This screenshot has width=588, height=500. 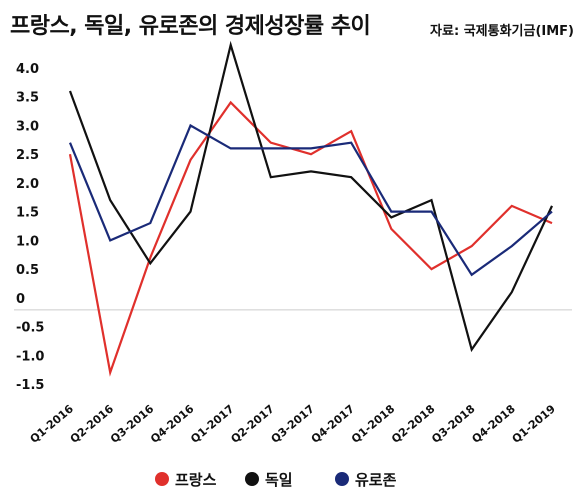 I want to click on y-tick-label: -1.5, so click(x=30, y=385).